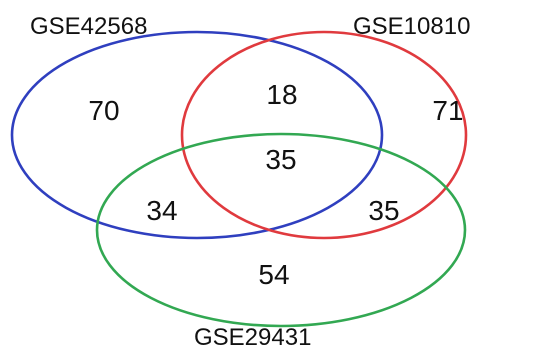  I want to click on set-label-gse10810: GSE10810, so click(411, 26).